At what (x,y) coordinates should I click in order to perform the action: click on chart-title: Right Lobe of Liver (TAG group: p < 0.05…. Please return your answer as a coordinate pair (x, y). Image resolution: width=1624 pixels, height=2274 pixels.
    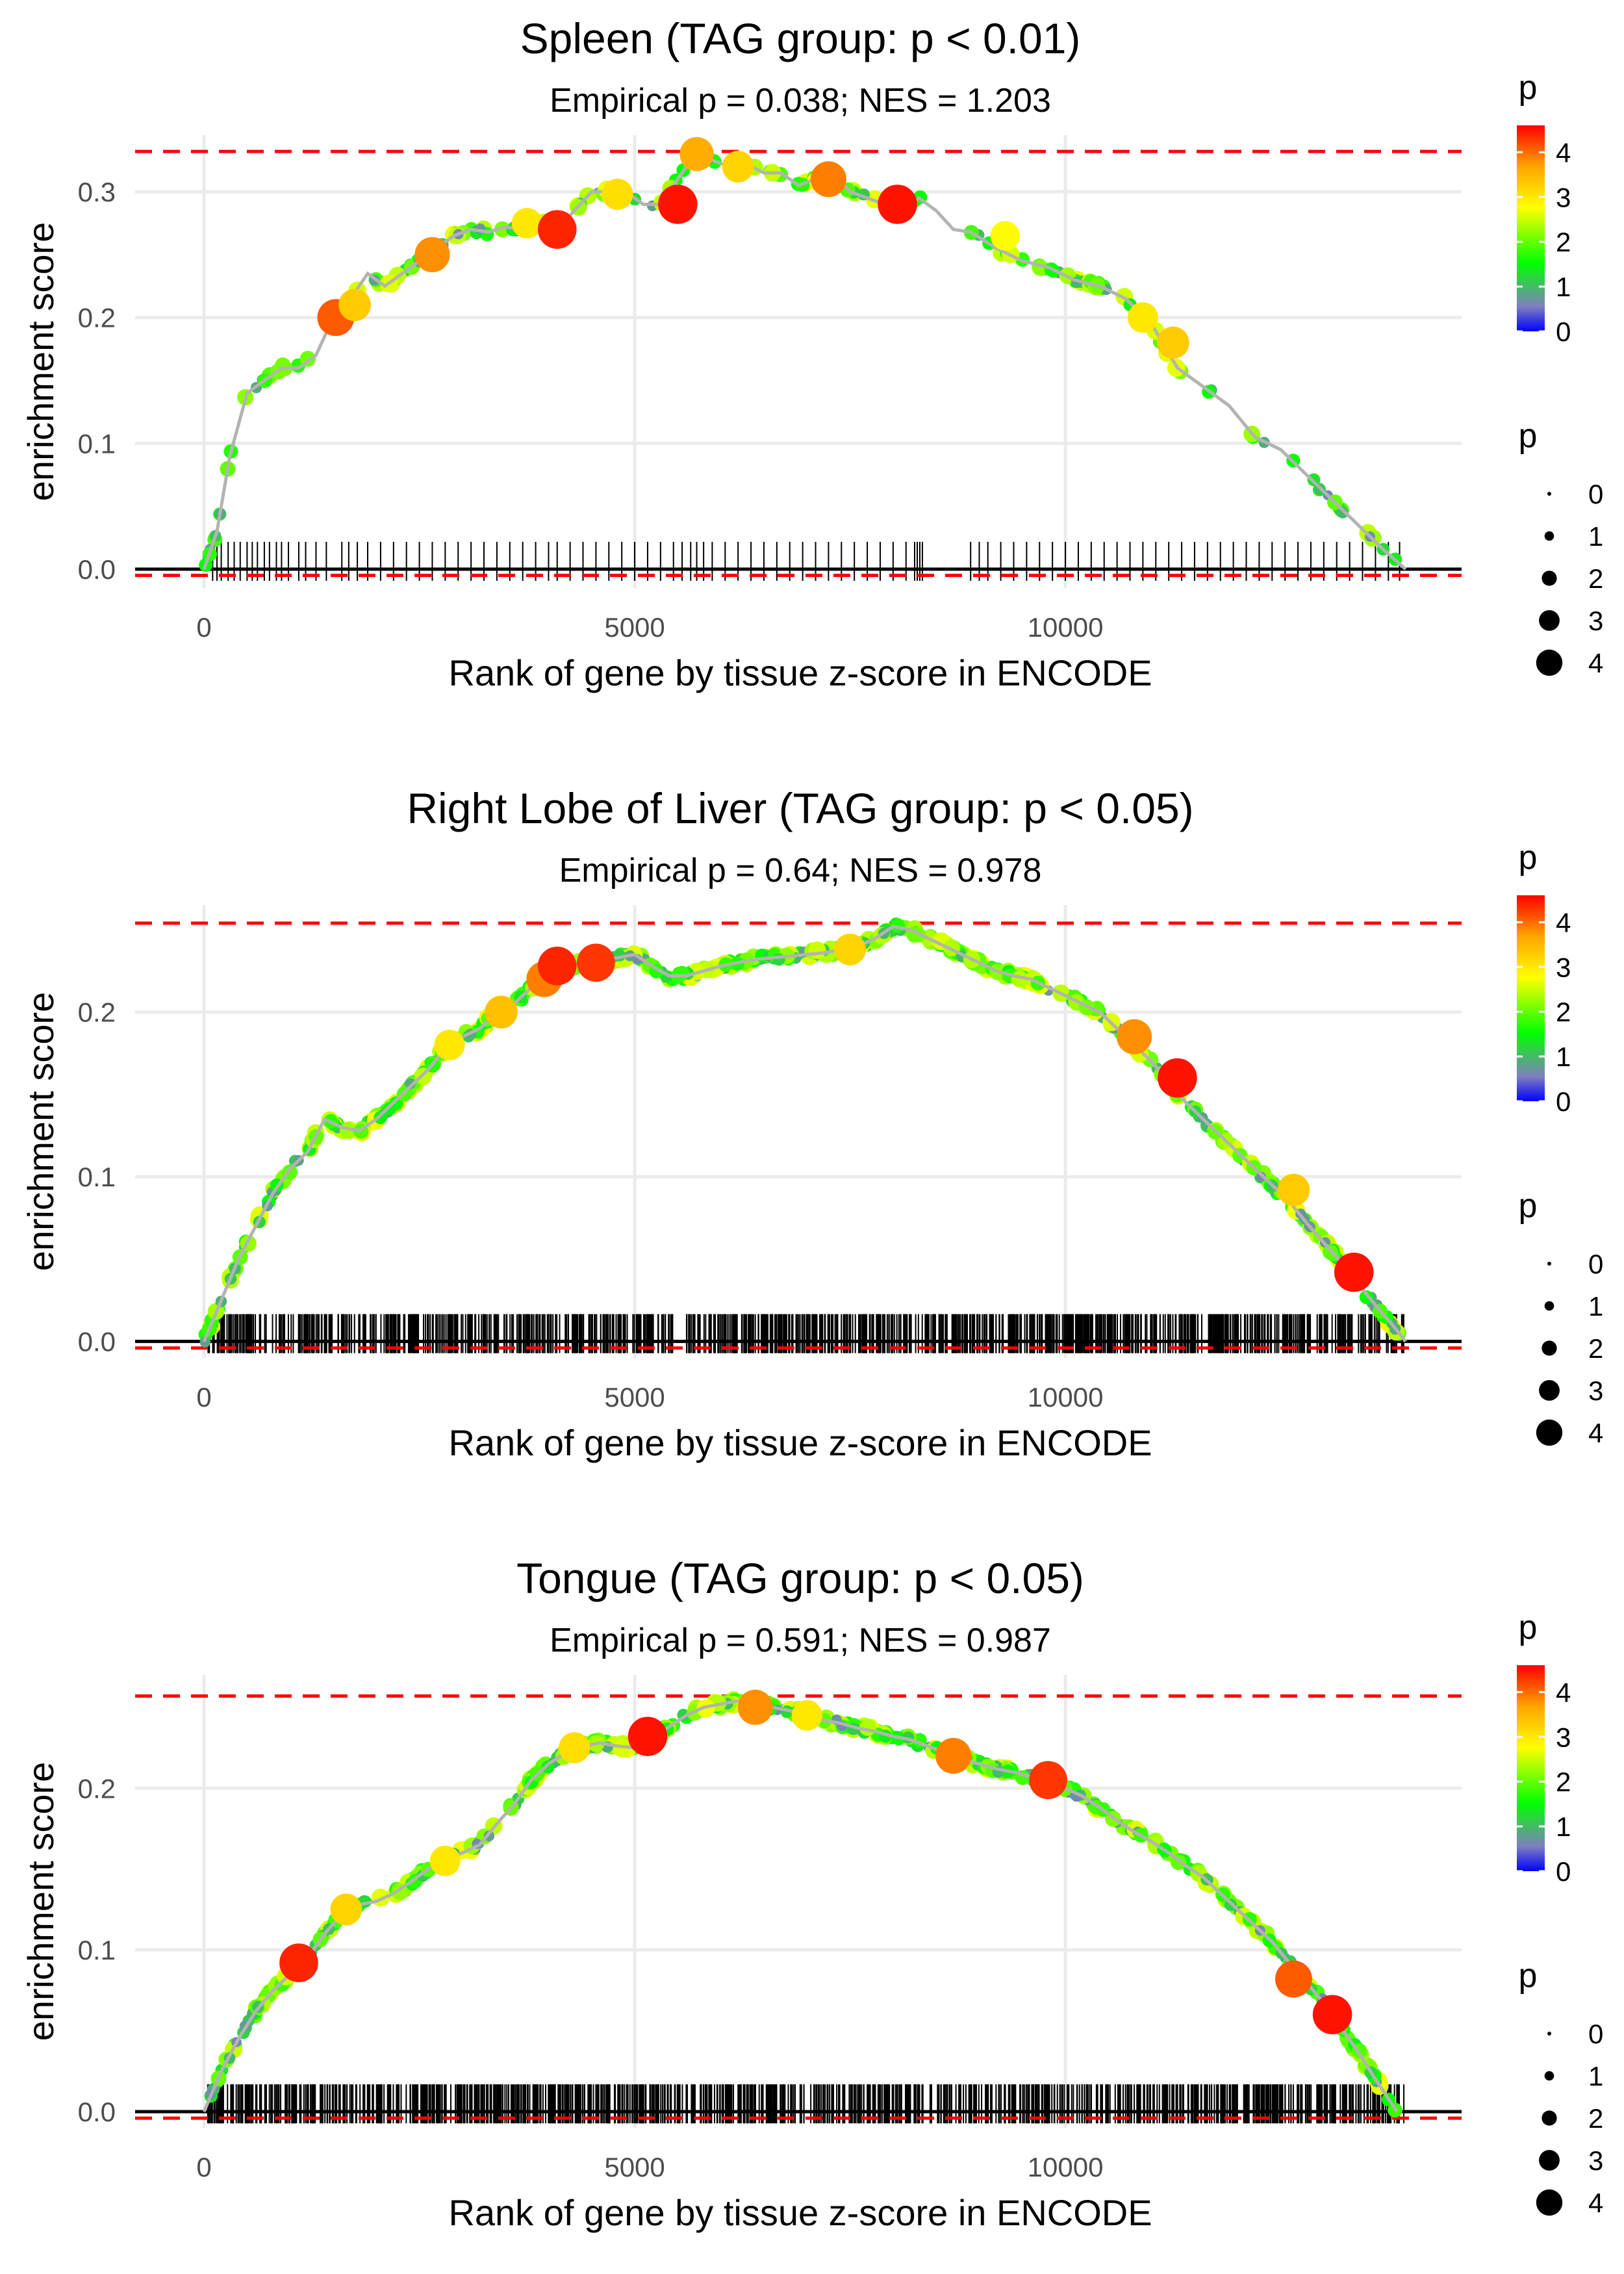
    Looking at the image, I should click on (800, 808).